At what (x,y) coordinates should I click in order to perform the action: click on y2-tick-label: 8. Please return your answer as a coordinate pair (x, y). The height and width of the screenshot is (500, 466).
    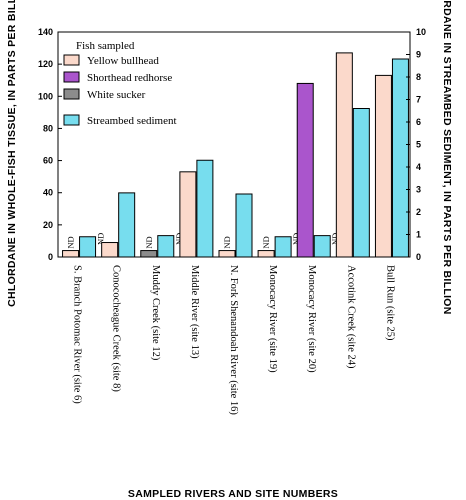
    Looking at the image, I should click on (418, 77).